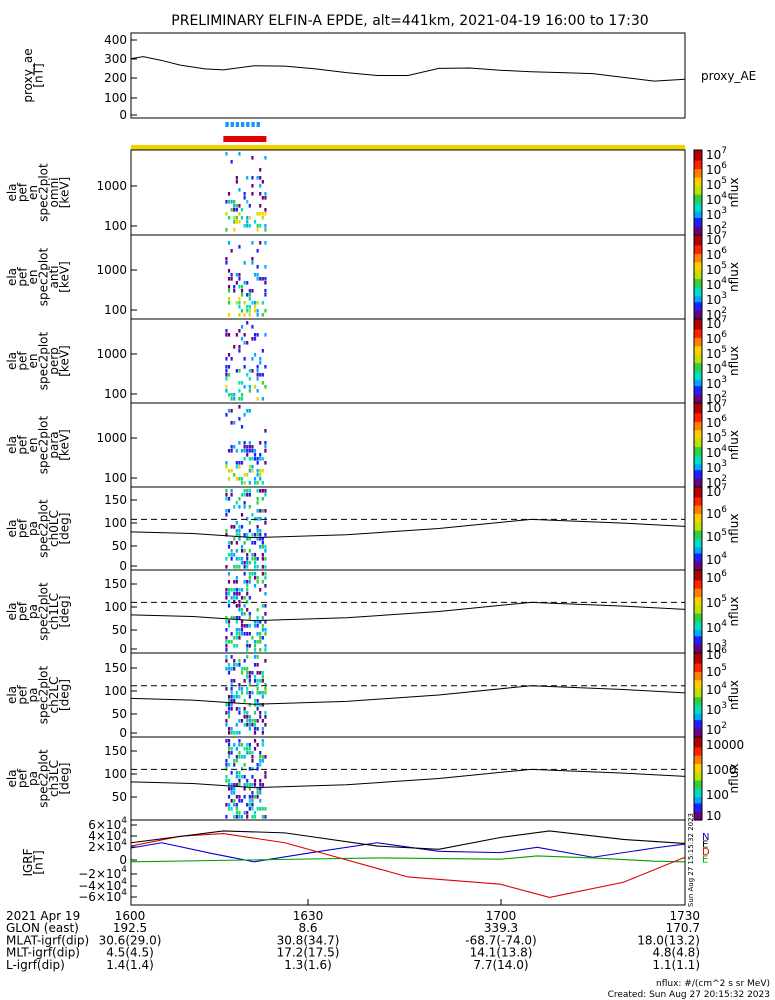 Image resolution: width=775 pixels, height=1000 pixels. What do you see at coordinates (54, 778) in the screenshot?
I see `y-axis-label: ch3LC` at bounding box center [54, 778].